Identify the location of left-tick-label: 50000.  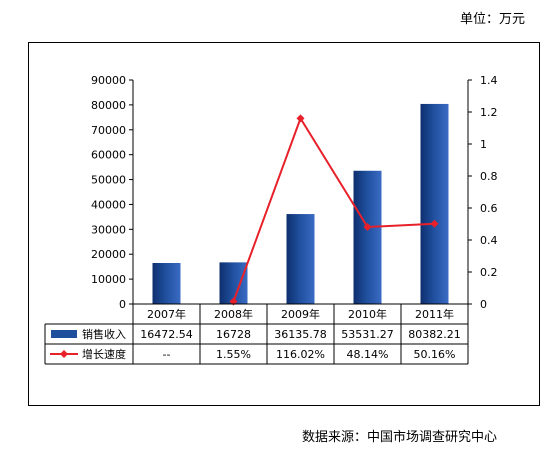
(108, 180).